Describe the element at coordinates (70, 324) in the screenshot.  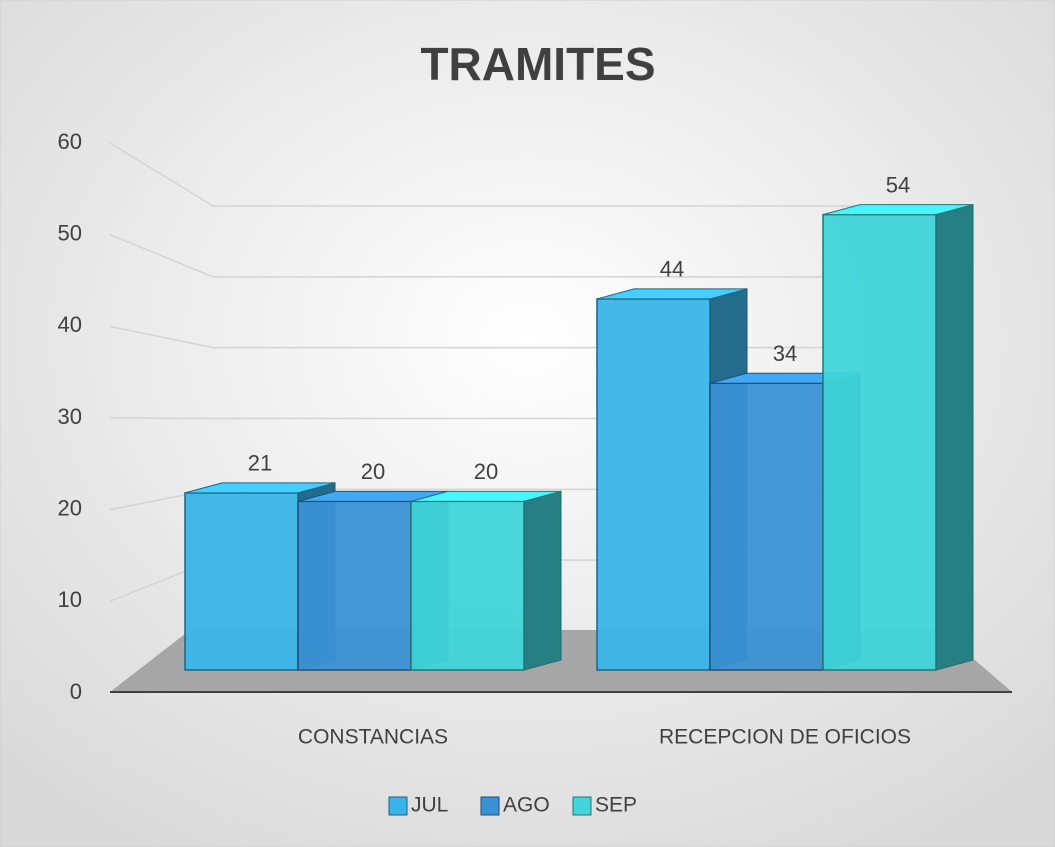
I see `y-tick-label: 40` at that location.